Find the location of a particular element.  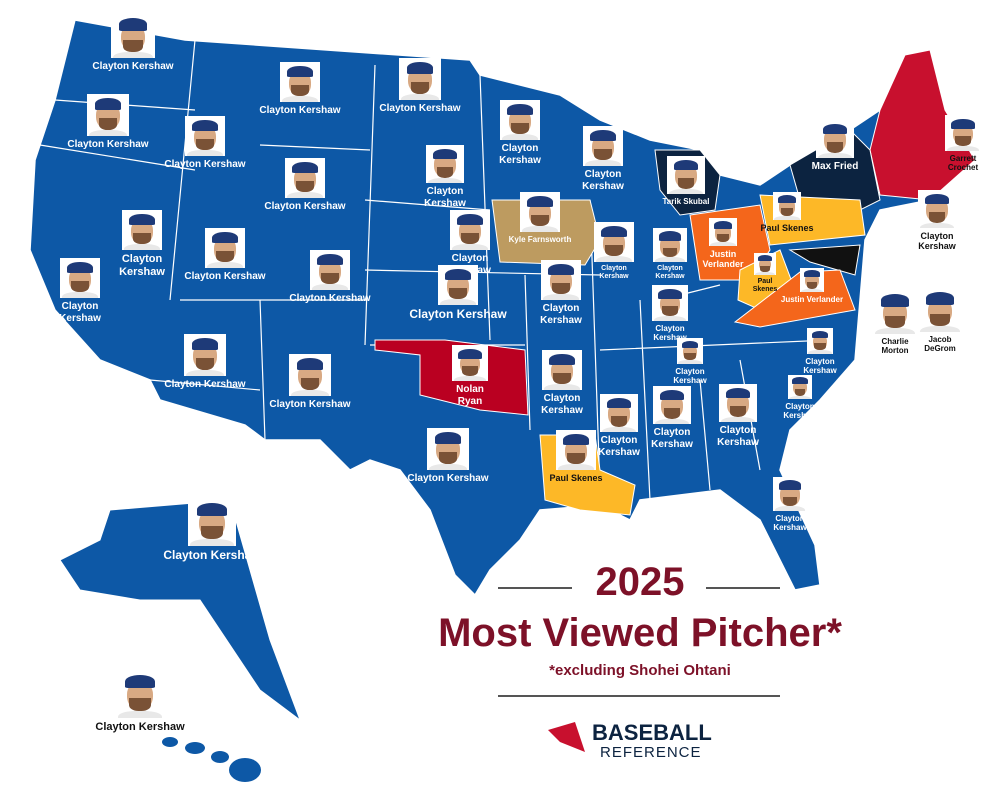

region-iowa is located at coordinates (546, 232).